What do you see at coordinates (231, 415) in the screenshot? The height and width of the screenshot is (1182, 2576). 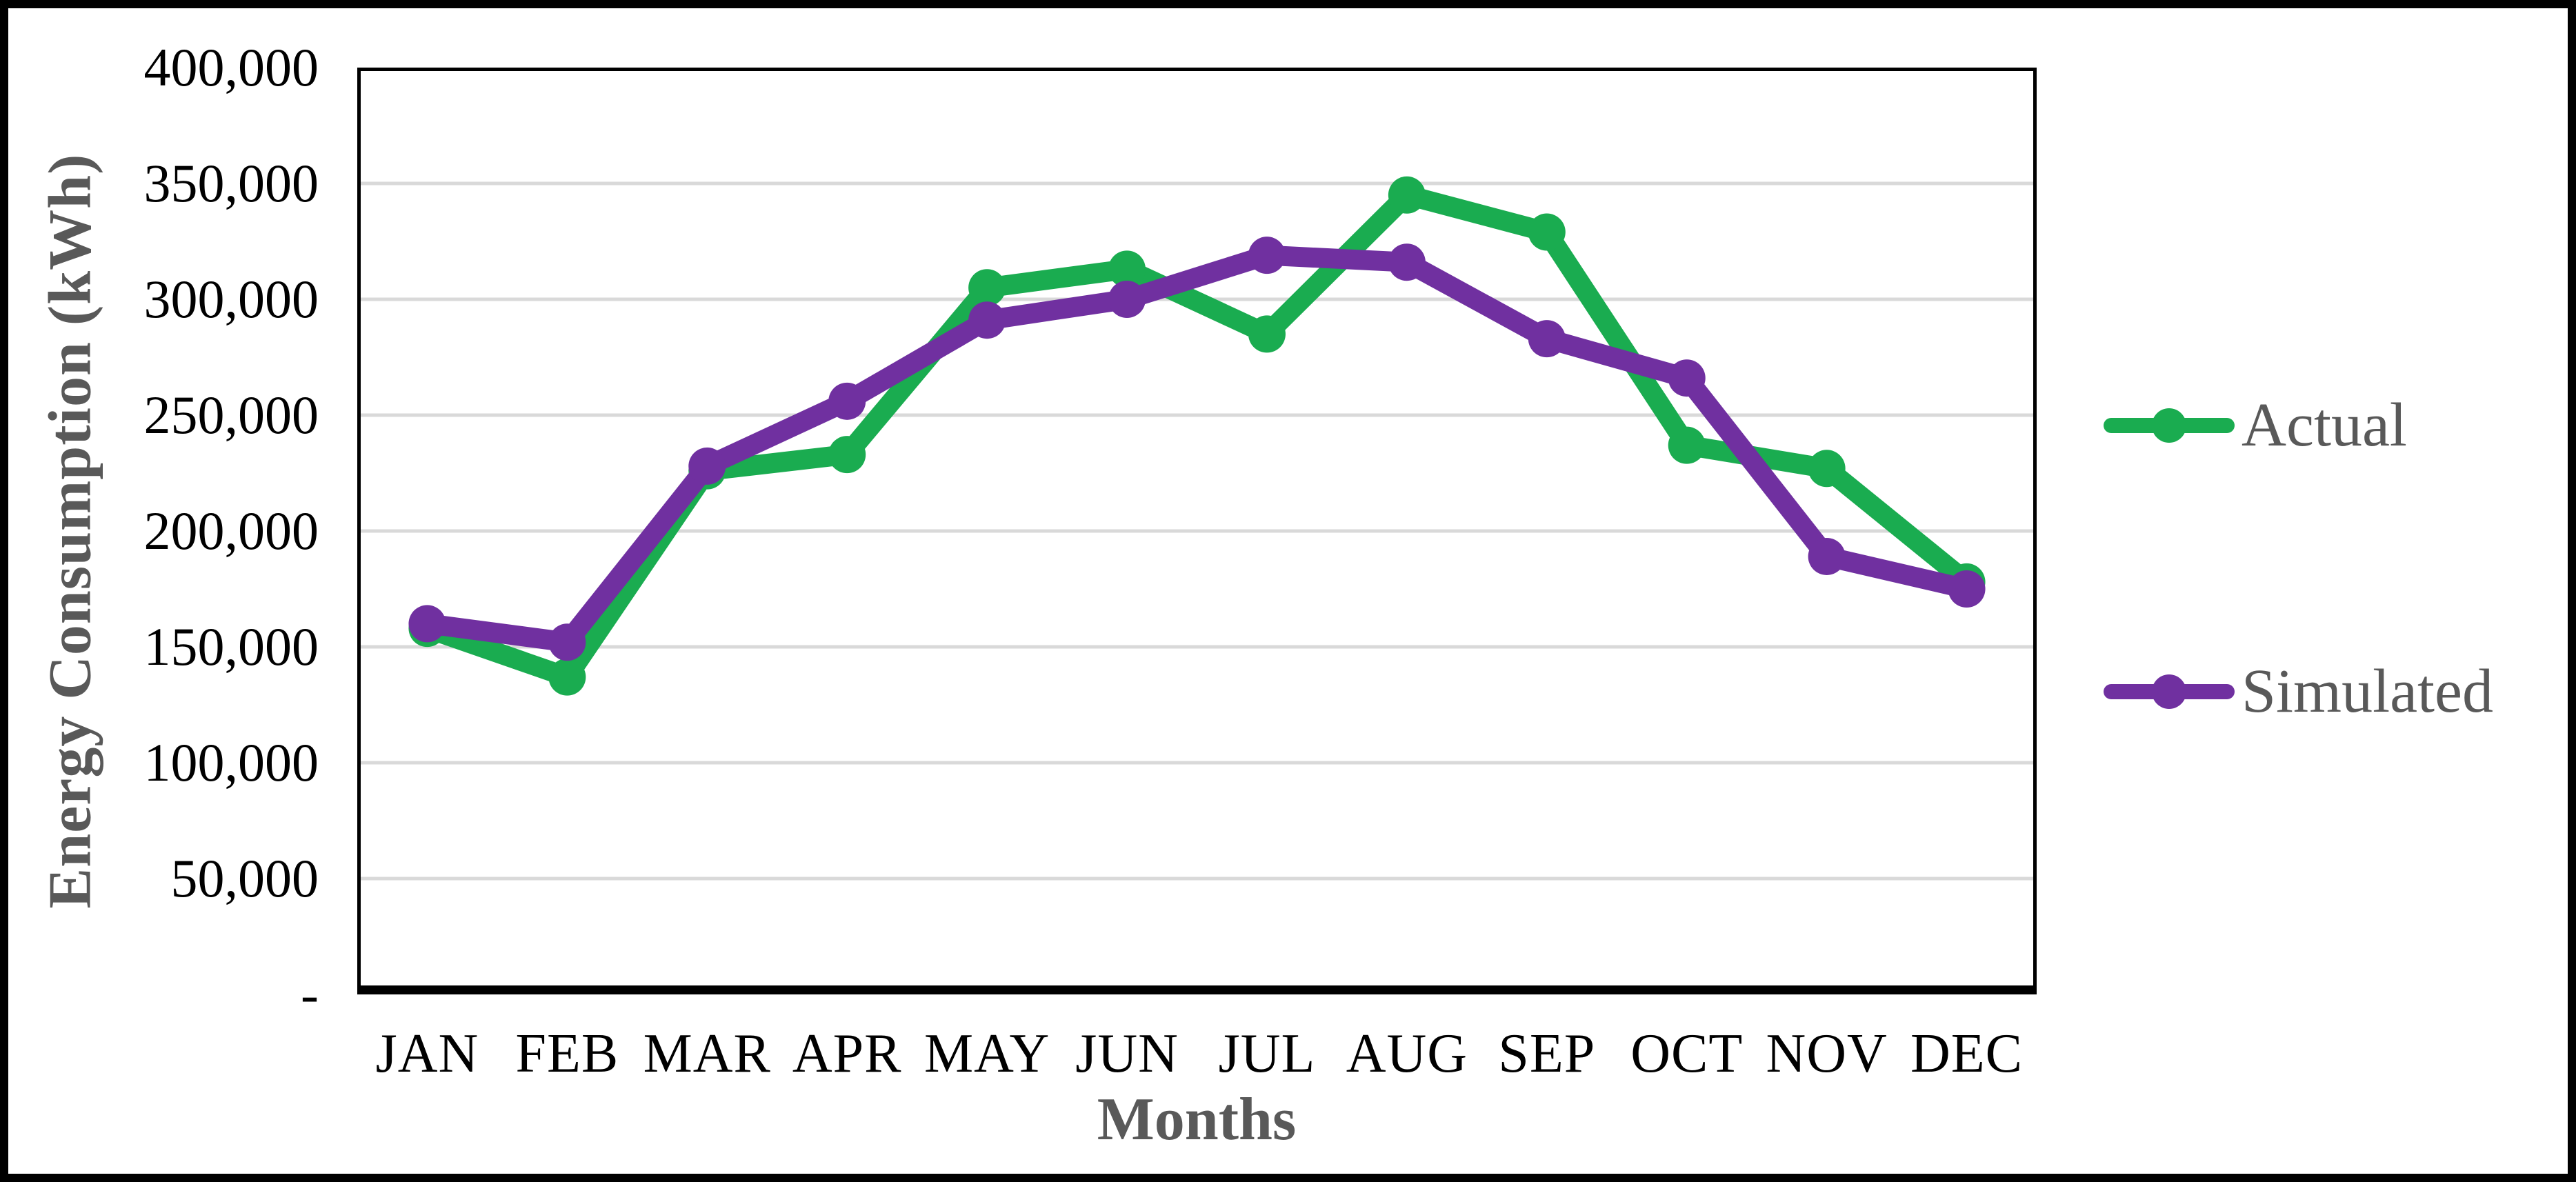 I see `y-tick-label-250000: 250,000` at bounding box center [231, 415].